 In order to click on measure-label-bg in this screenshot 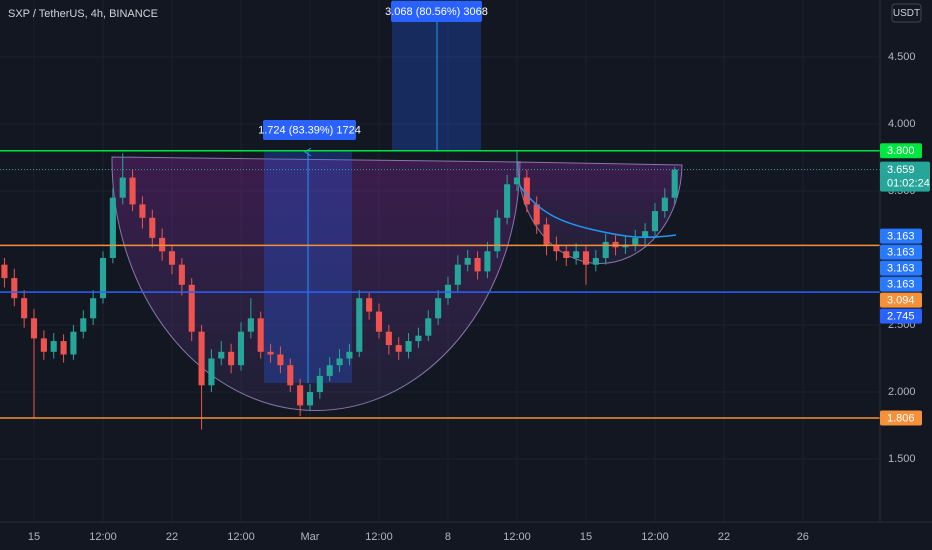, I will do `click(309, 130)`.